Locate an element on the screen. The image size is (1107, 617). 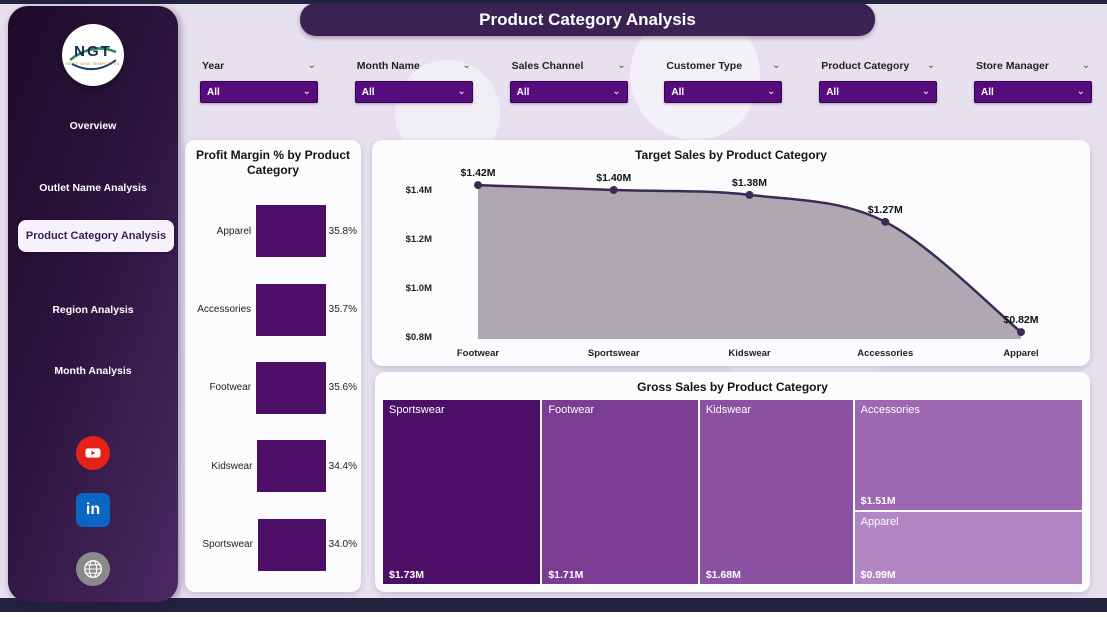
bar-row: Footwear 35.6% is located at coordinates (274, 387).